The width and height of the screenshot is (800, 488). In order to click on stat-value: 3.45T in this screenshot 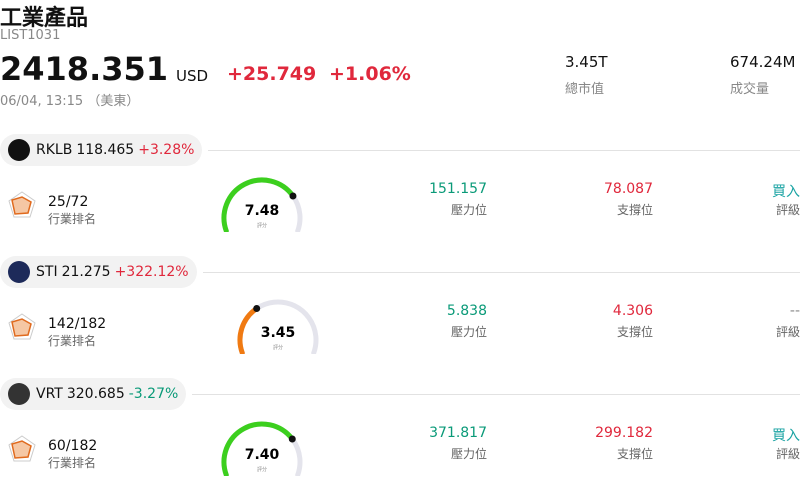, I will do `click(586, 62)`.